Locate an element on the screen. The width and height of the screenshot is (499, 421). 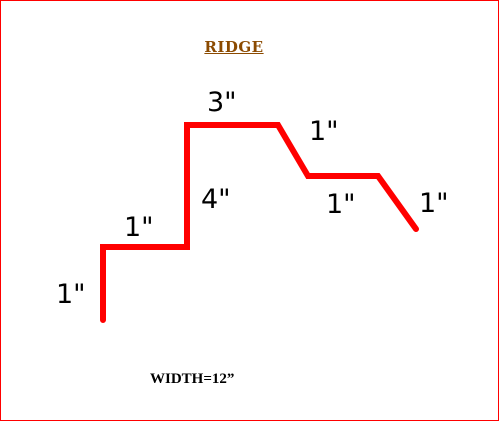
diagram-title: RIDGE is located at coordinates (234, 47).